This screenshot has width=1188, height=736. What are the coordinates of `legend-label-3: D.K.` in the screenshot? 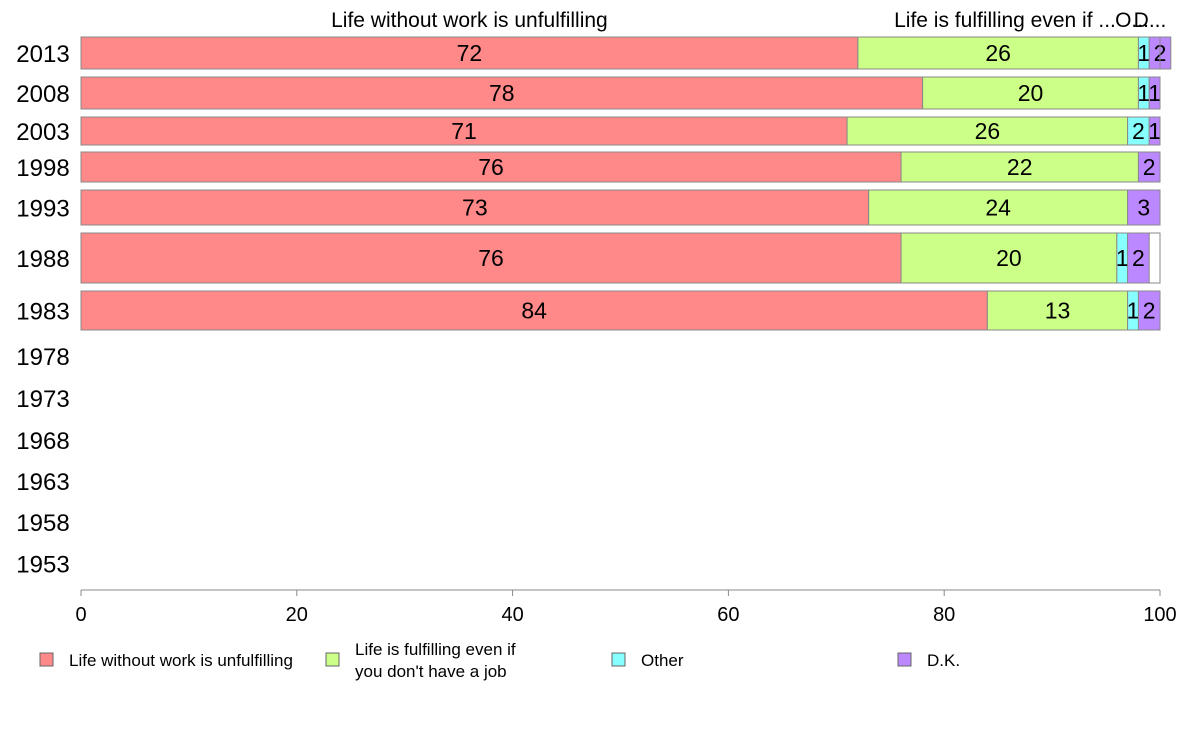 It's located at (943, 660).